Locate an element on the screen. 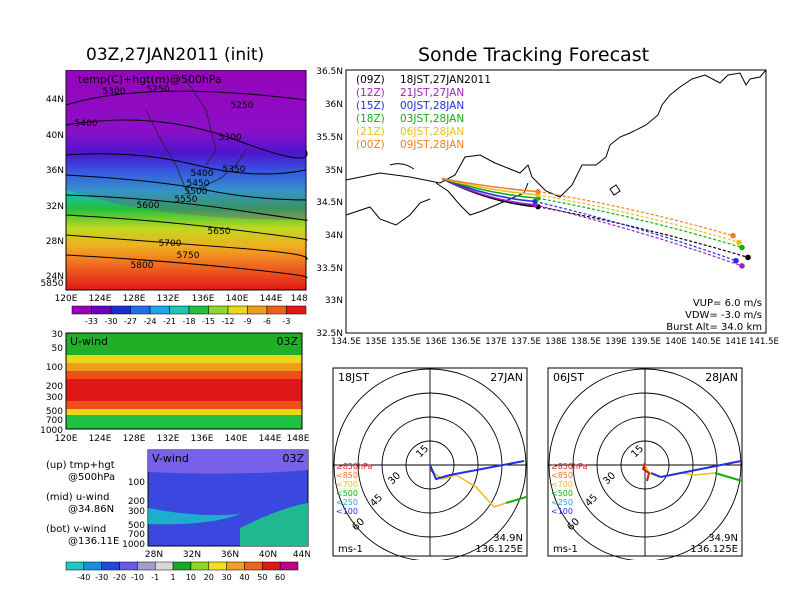  contour-label: 5350 is located at coordinates (234, 170).